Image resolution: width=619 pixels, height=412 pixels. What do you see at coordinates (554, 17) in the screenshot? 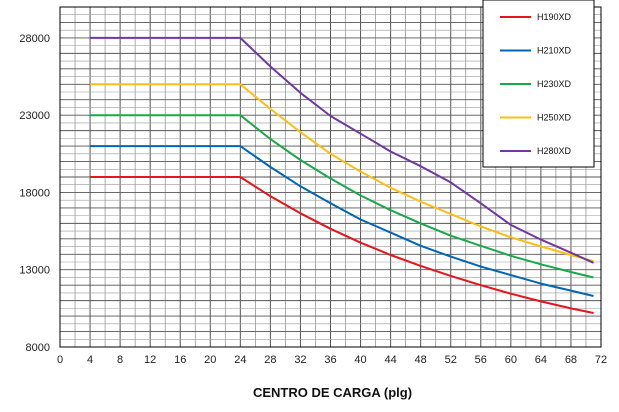
I see `legend-label: H190XD` at bounding box center [554, 17].